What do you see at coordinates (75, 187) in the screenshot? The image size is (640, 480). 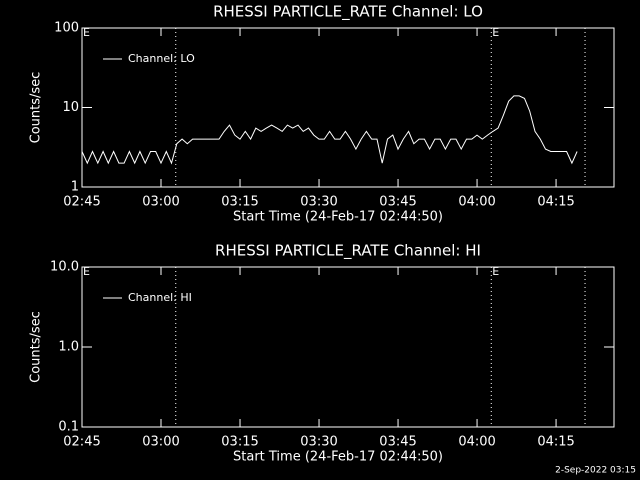 I see `y-tick-label: 1` at bounding box center [75, 187].